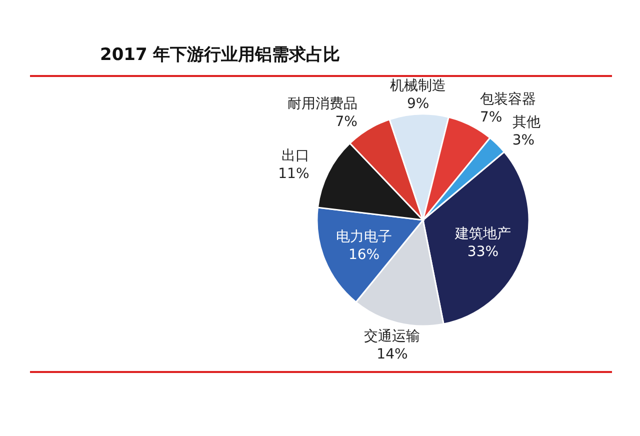  Describe the element at coordinates (418, 86) in the screenshot. I see `slice-label: 机械制造` at that location.